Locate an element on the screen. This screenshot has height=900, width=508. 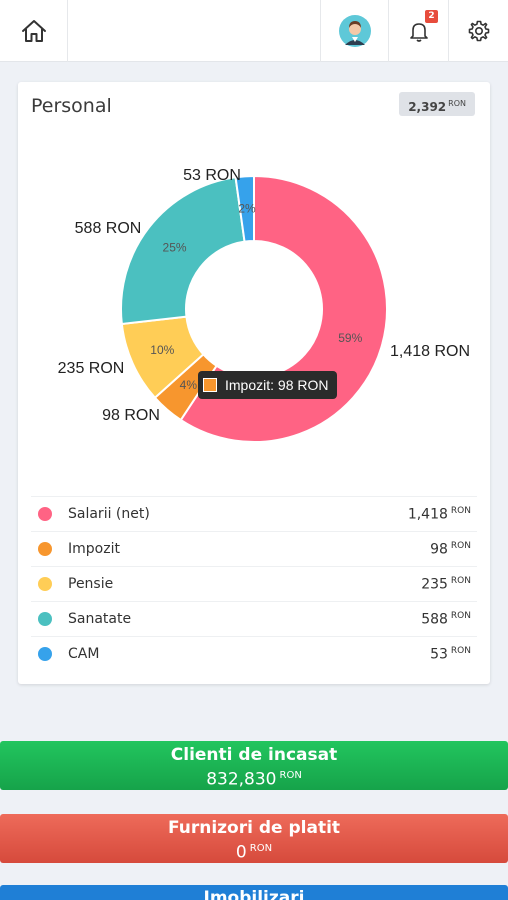
legend-label: CAM is located at coordinates (84, 654).